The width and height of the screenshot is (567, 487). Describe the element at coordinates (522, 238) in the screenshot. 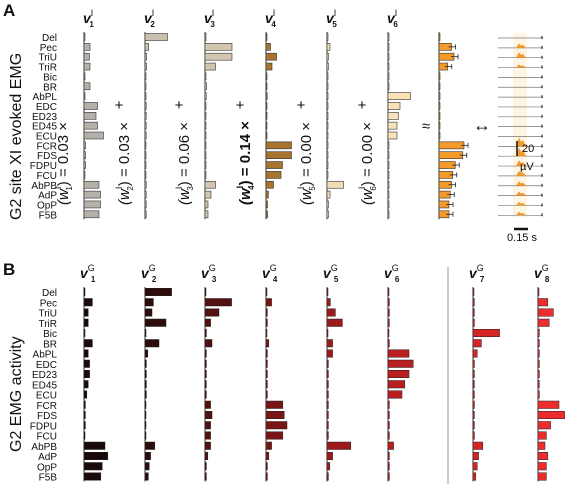

I see `emg-time-scale: 0.15 s` at that location.